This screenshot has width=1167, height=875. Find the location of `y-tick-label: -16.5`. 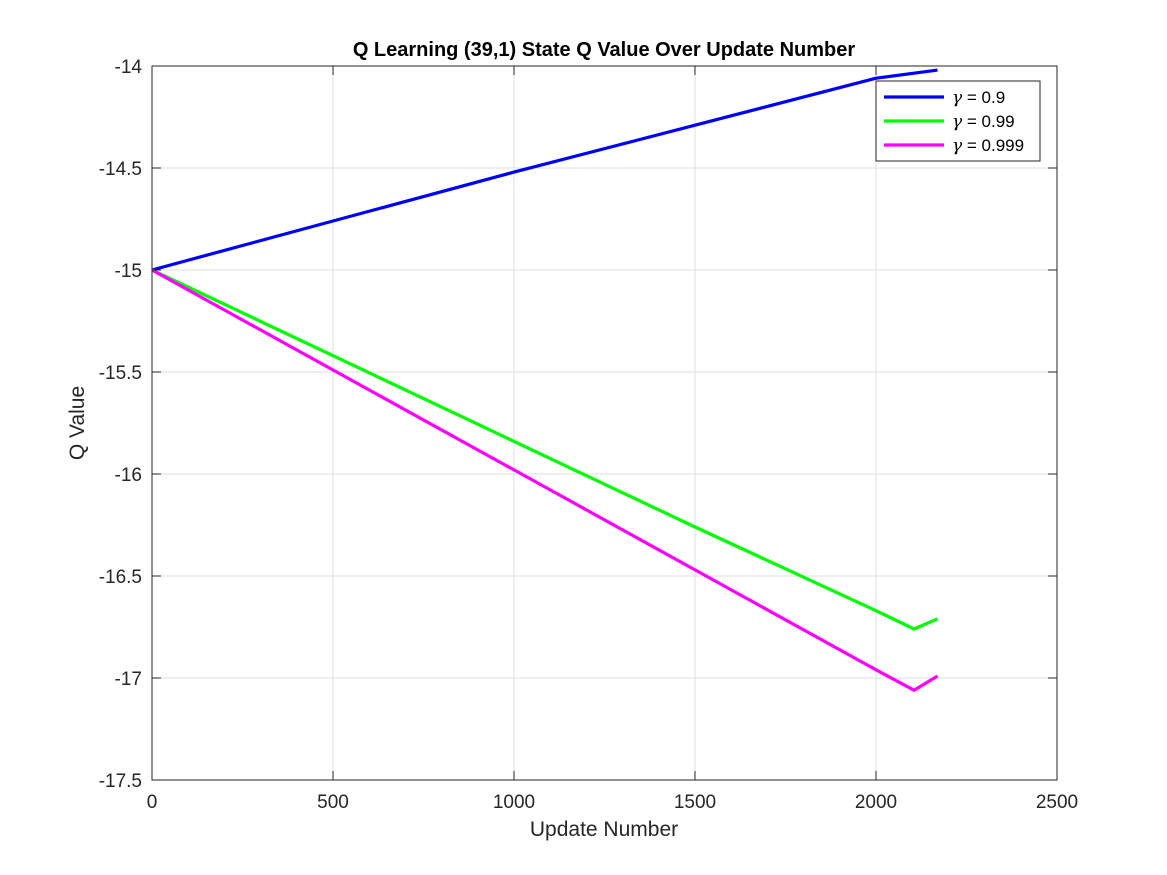

y-tick-label: -16.5 is located at coordinates (120, 577).